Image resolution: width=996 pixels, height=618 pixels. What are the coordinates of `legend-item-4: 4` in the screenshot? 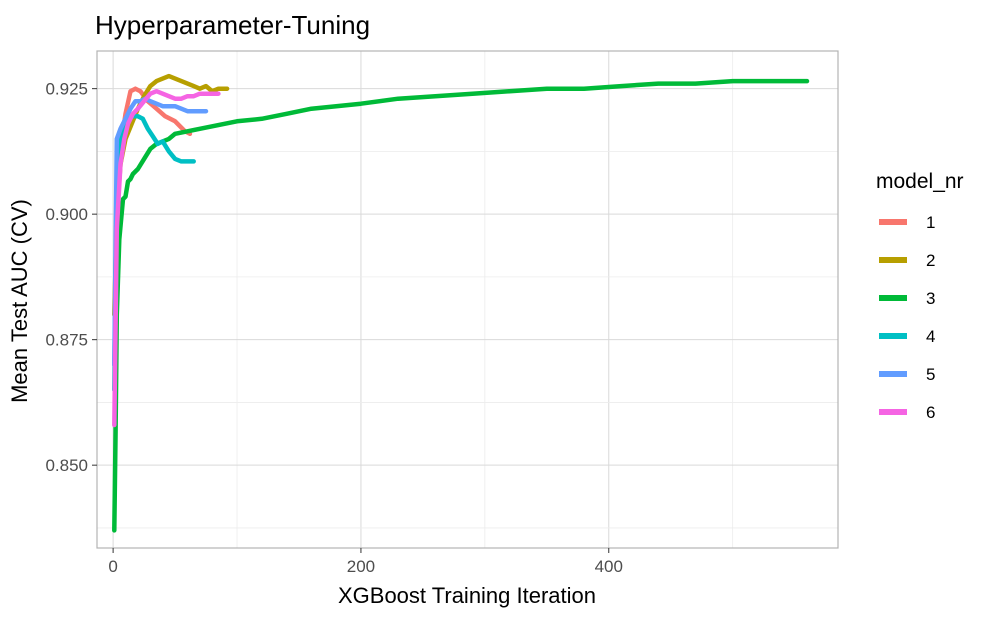 It's located at (907, 336).